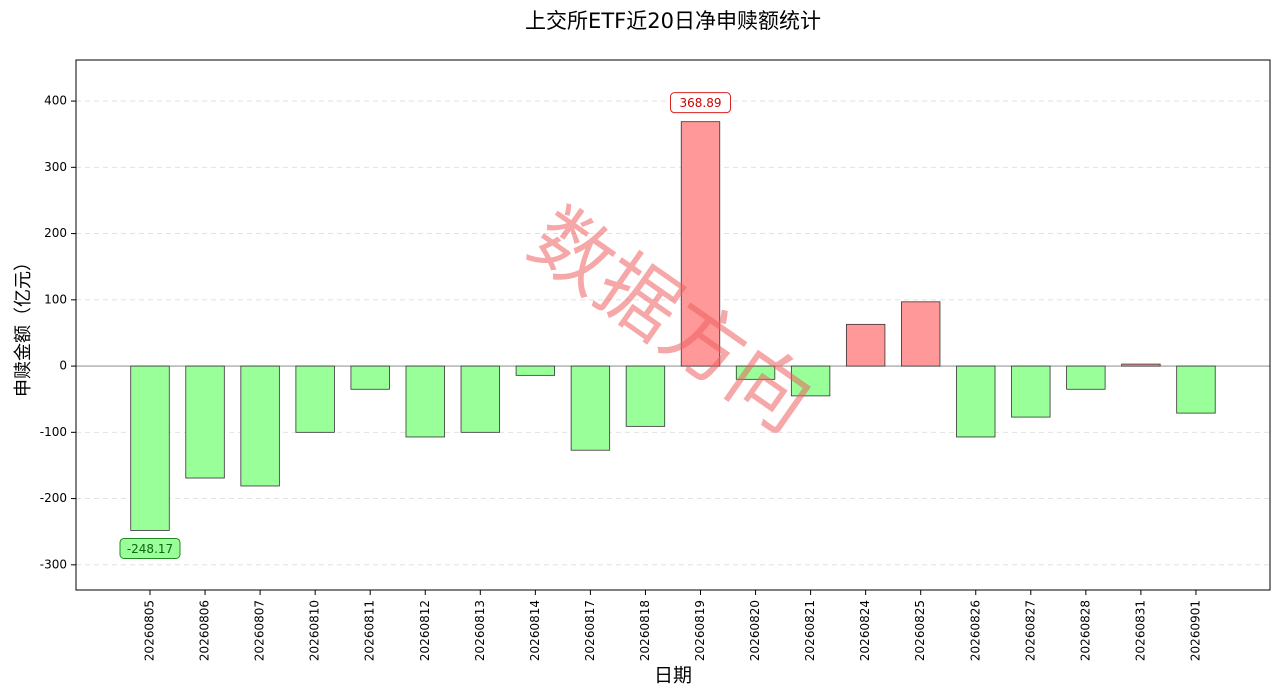 This screenshot has height=696, width=1280. What do you see at coordinates (670, 321) in the screenshot?
I see `watermark: 数据方向` at bounding box center [670, 321].